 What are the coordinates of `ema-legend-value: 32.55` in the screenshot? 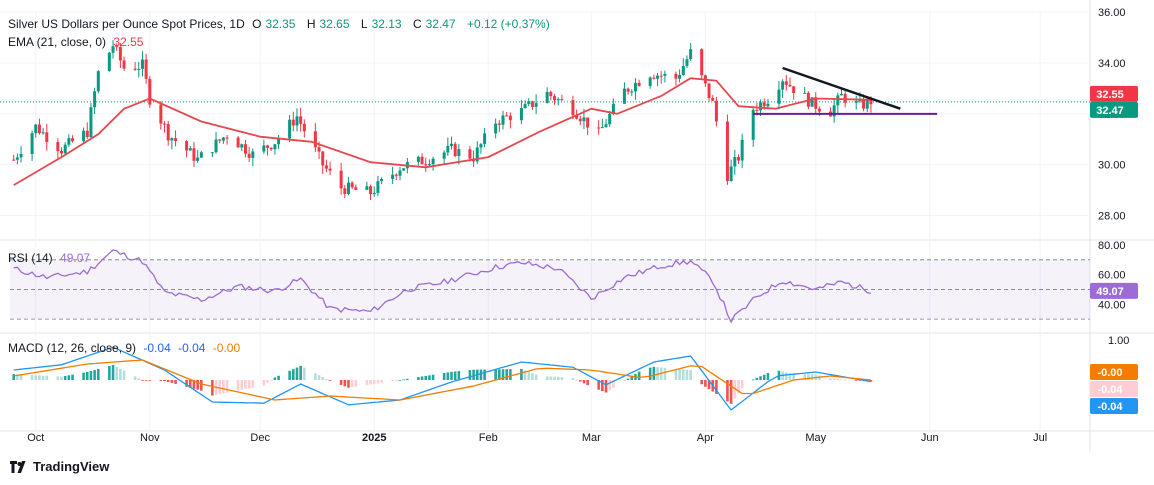 It's located at (128, 42).